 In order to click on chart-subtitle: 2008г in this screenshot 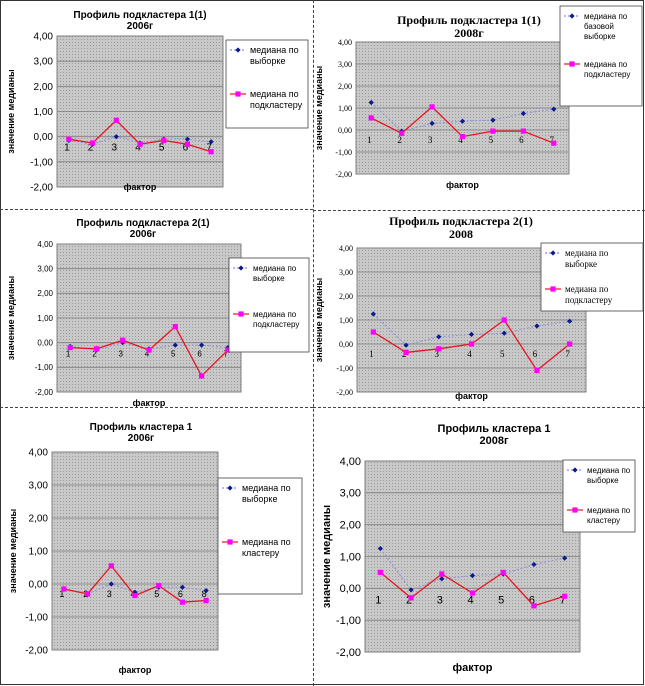, I will do `click(469, 33)`.